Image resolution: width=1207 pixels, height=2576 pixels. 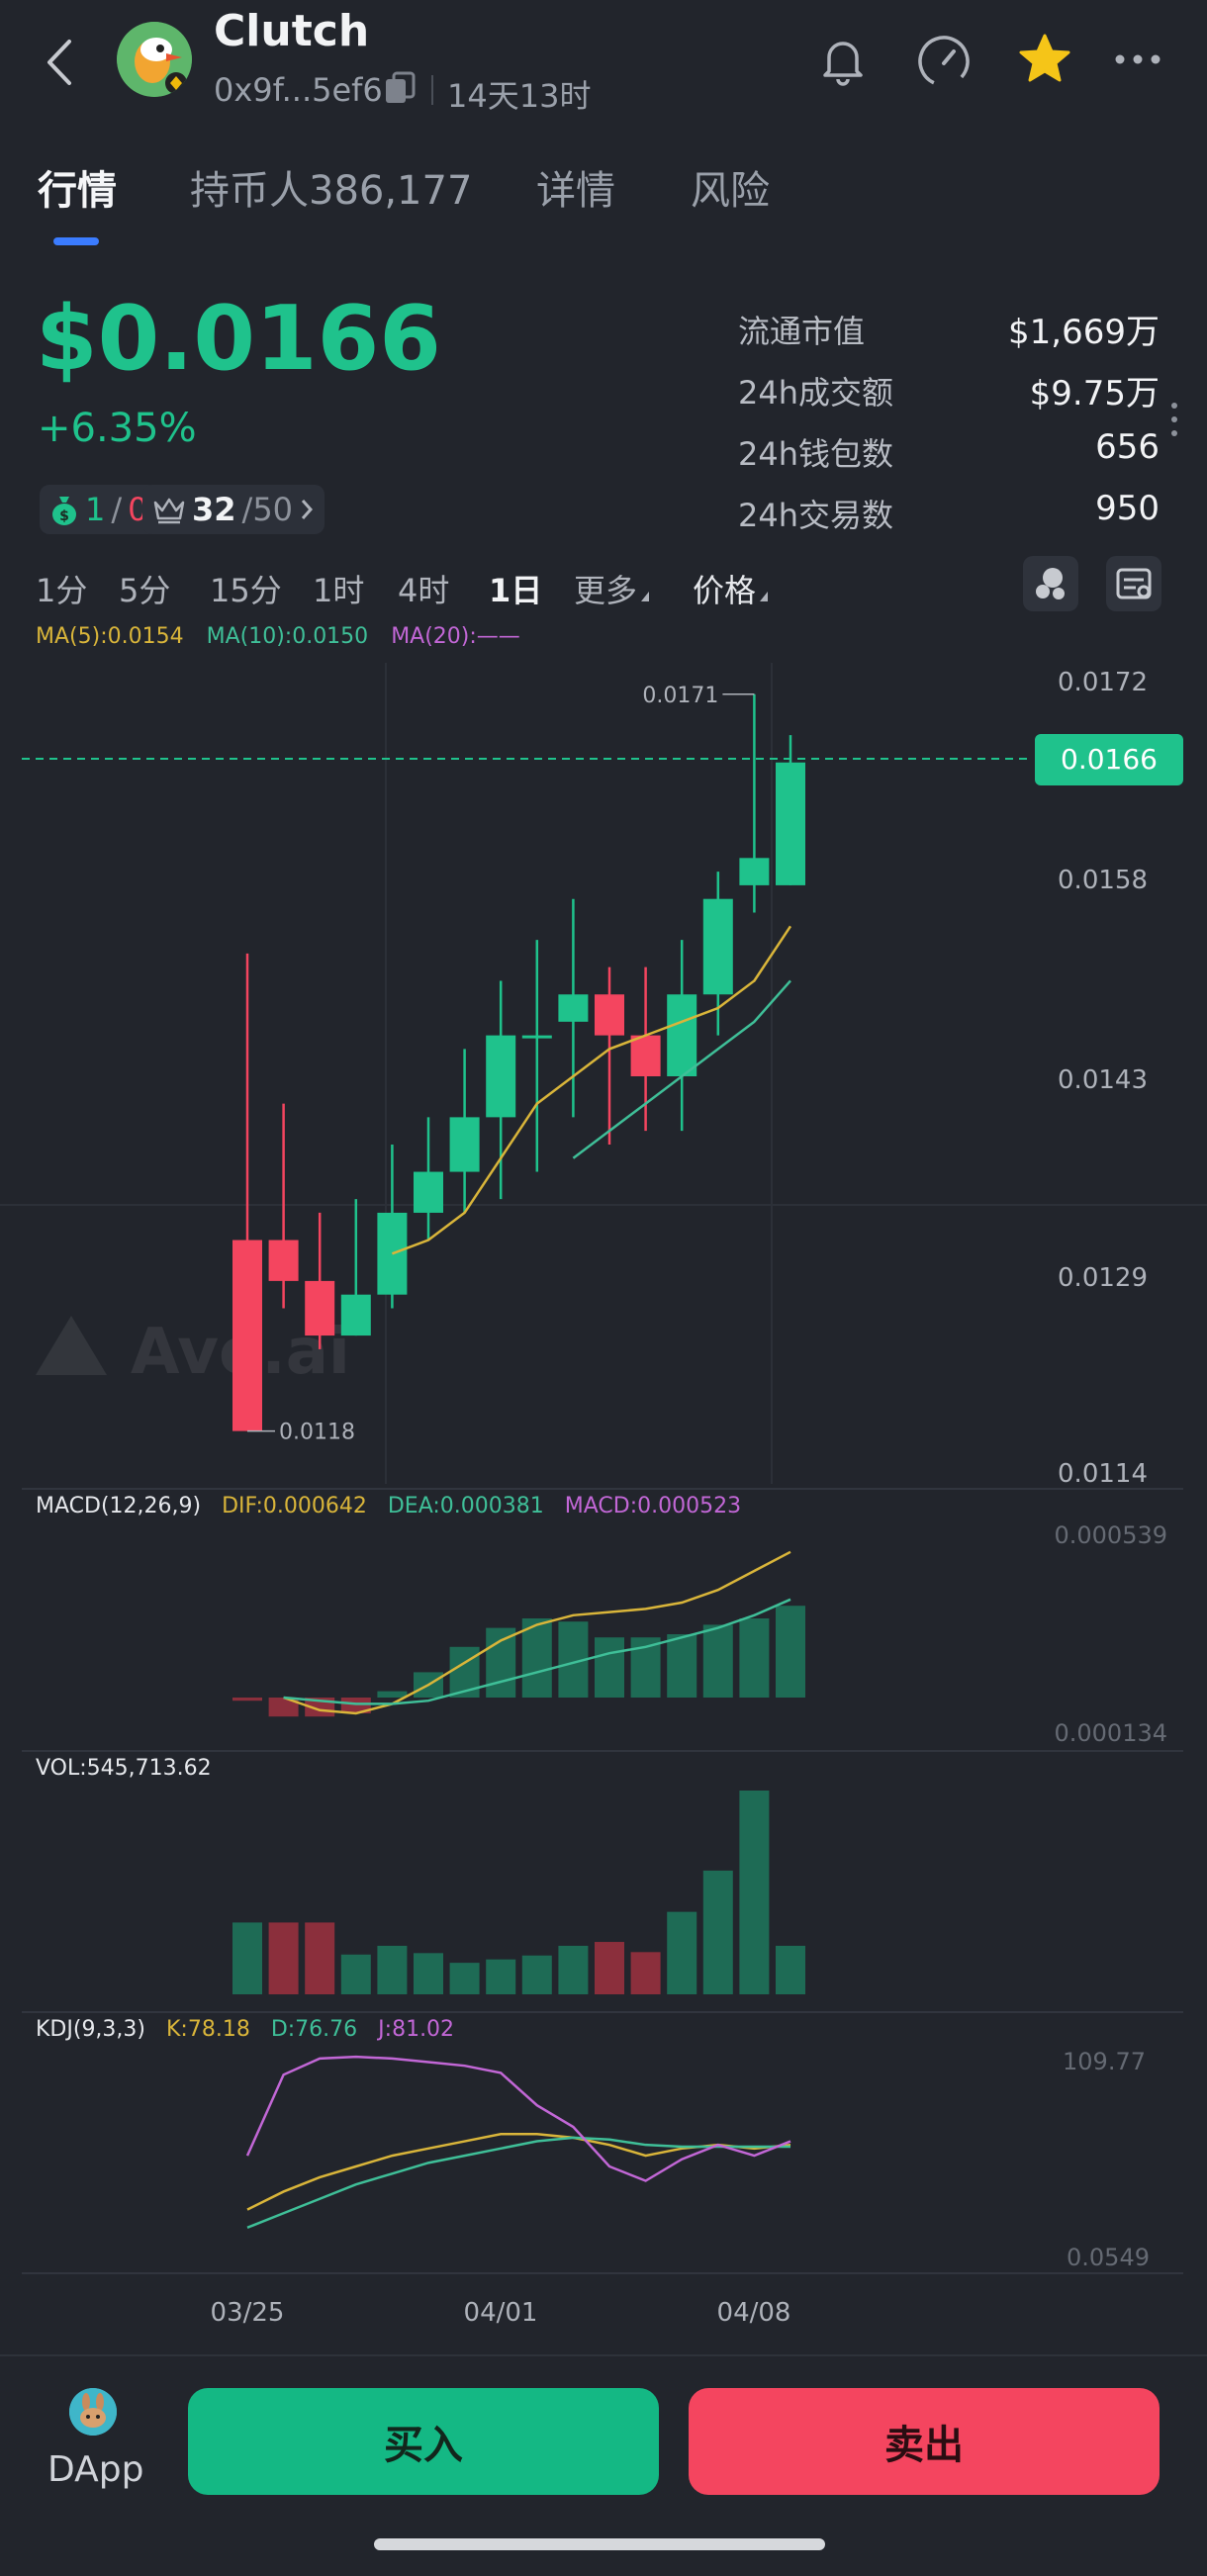 What do you see at coordinates (331, 191) in the screenshot?
I see `tab-holders: 持币人386,177` at bounding box center [331, 191].